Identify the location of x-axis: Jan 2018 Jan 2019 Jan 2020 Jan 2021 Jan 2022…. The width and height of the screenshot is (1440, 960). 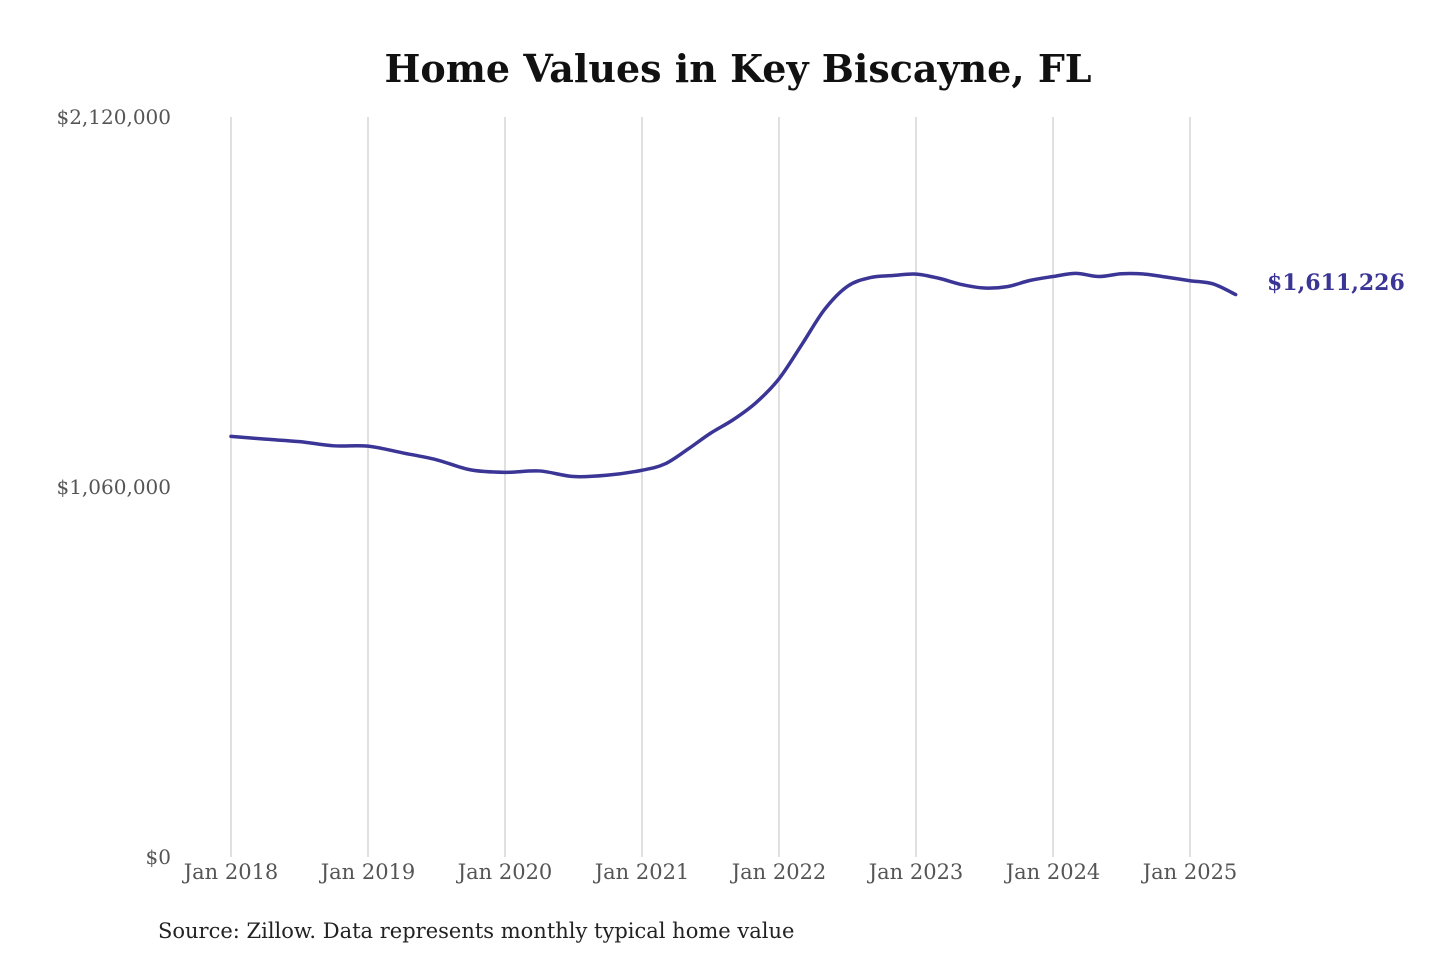
(710, 872).